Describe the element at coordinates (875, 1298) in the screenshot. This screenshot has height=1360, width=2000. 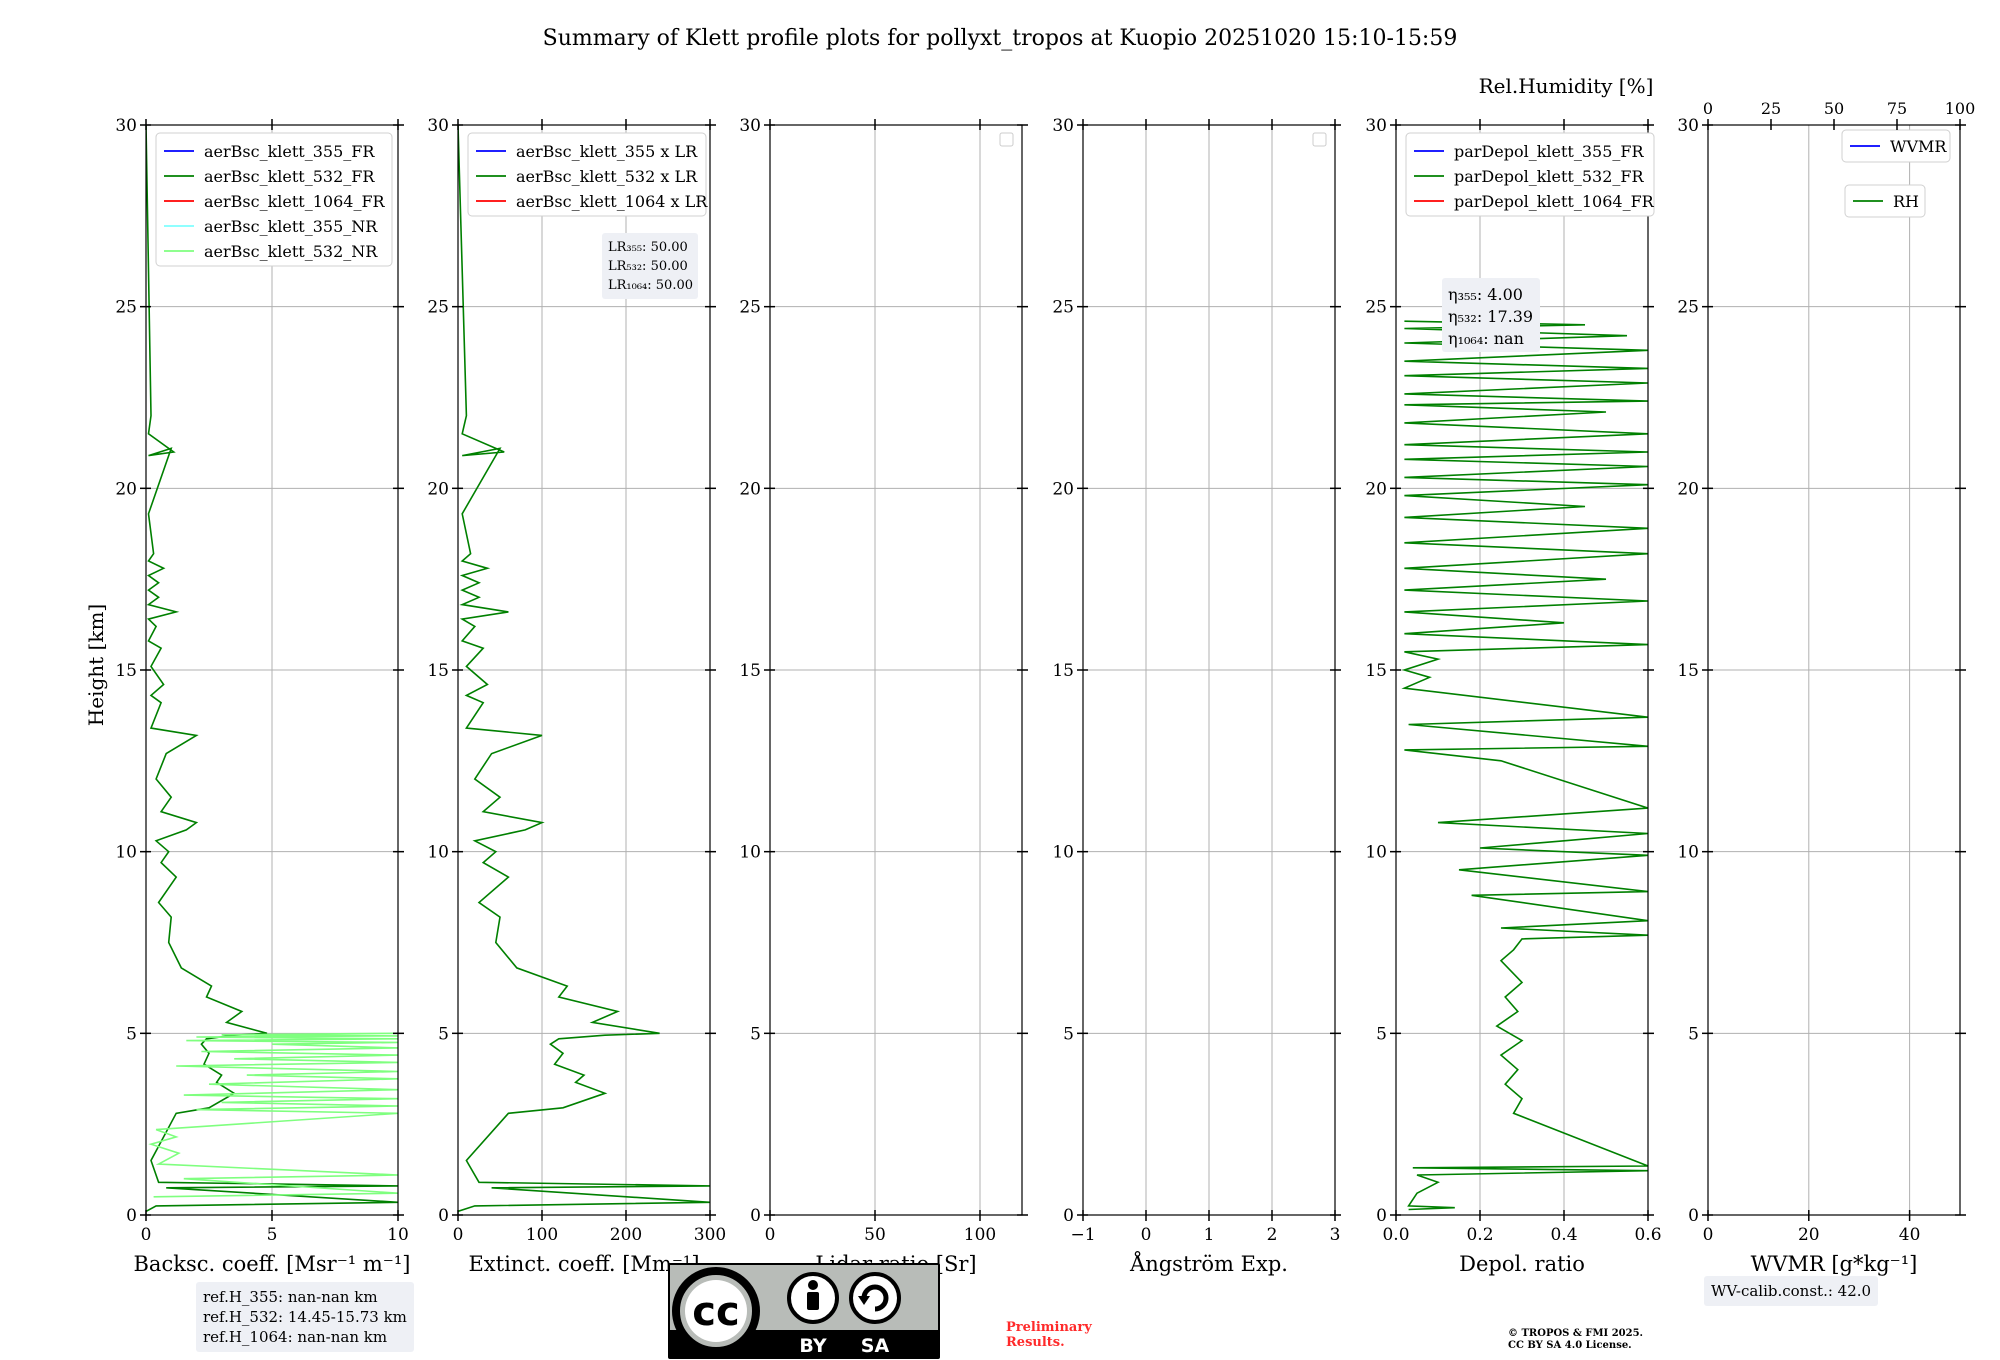
I see `sa-icon` at that location.